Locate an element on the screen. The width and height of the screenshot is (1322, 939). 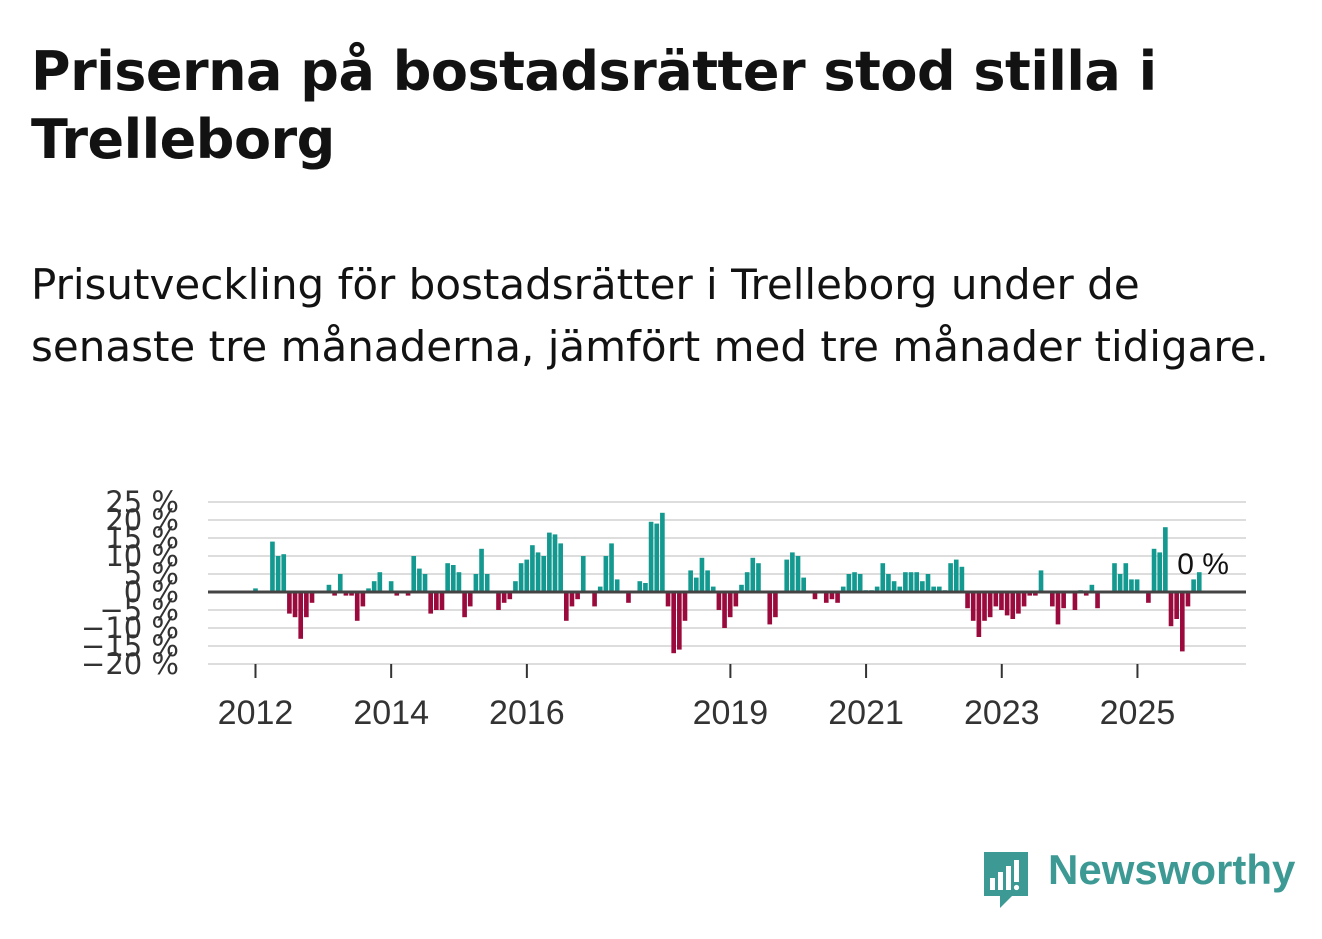
y-tick-label: 0 % is located at coordinates (151, 592).